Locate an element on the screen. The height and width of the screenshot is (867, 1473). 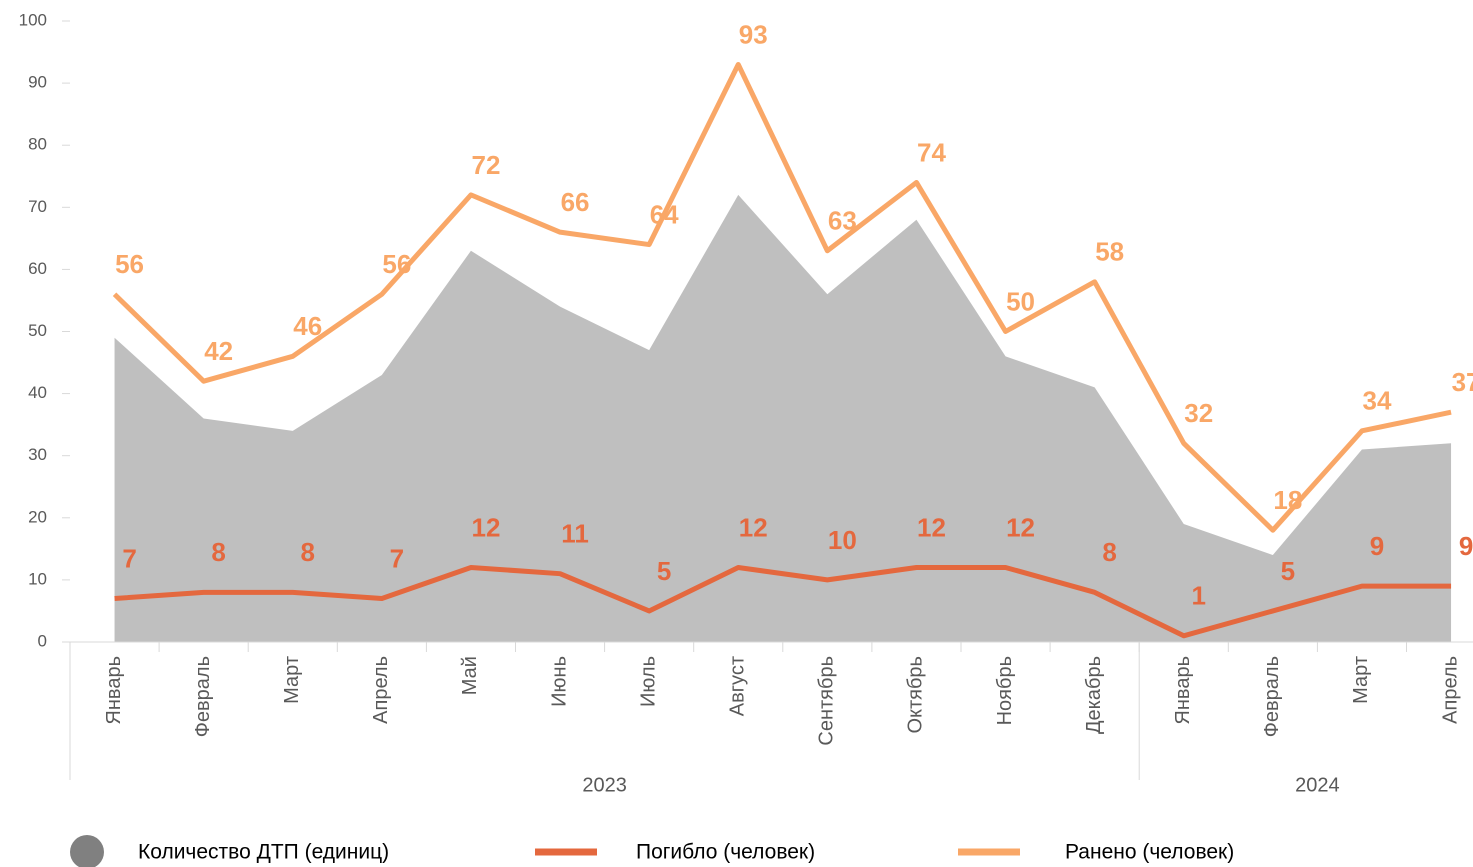
x-tick-label: Июль is located at coordinates (648, 681).